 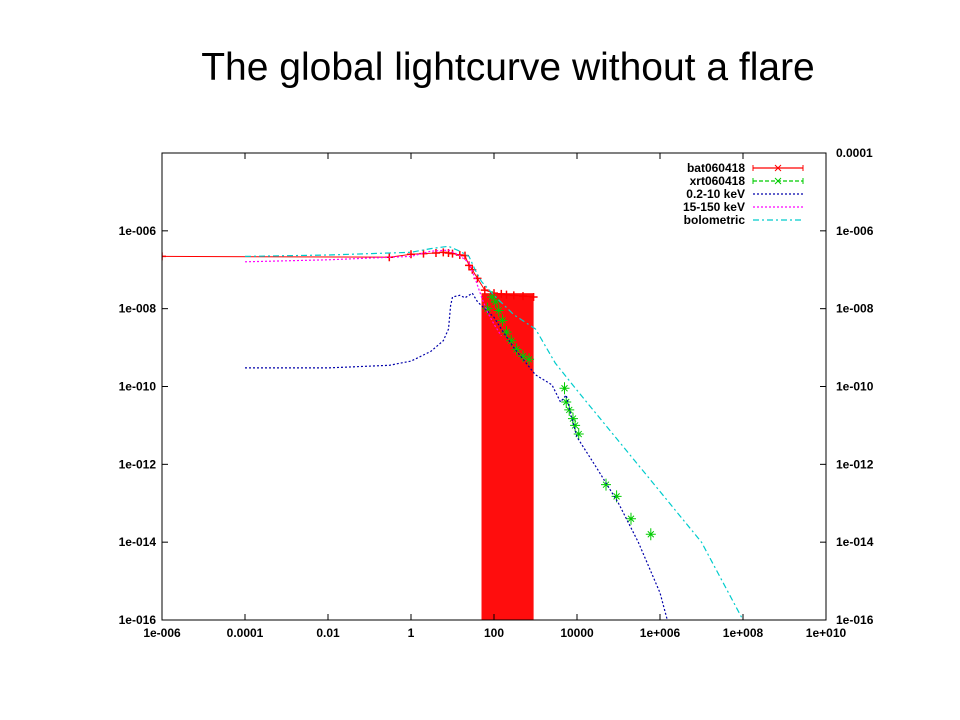 What do you see at coordinates (328, 633) in the screenshot?
I see `x-tick-label: 0.01` at bounding box center [328, 633].